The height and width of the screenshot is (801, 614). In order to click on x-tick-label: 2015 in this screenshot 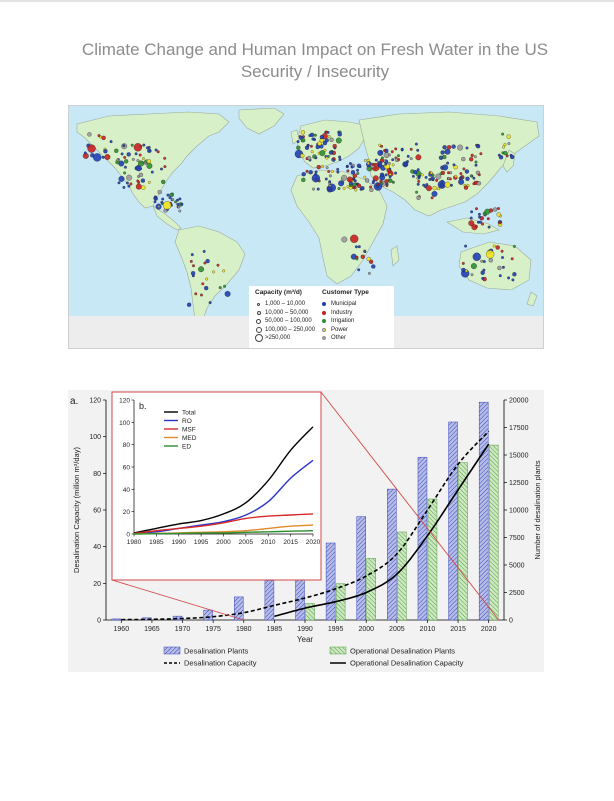, I will do `click(458, 629)`.